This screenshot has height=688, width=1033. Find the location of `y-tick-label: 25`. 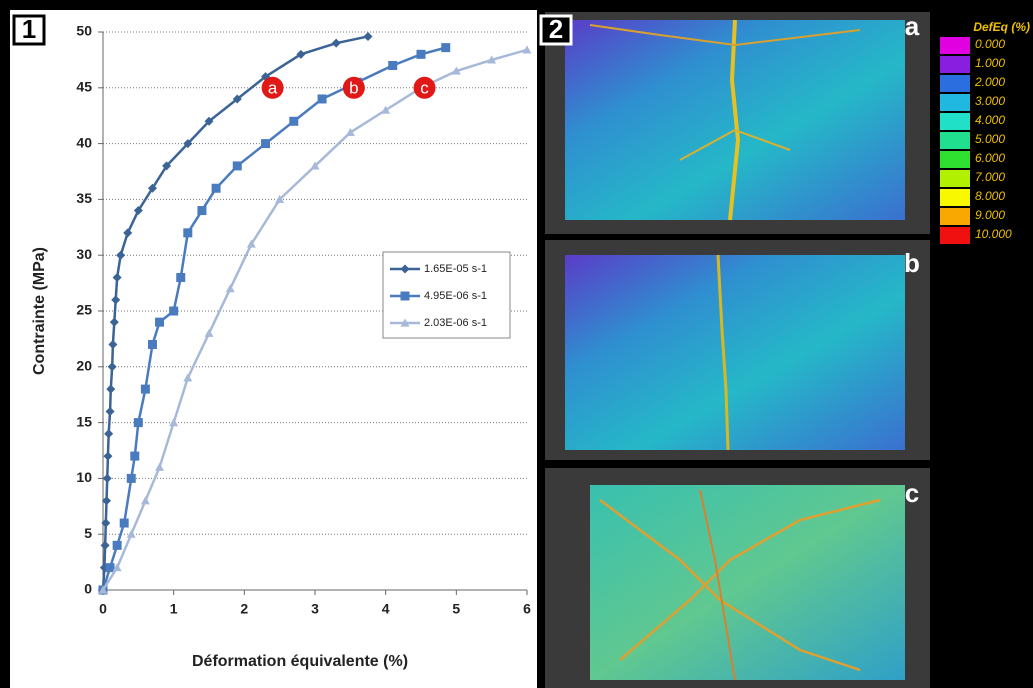

y-tick-label: 25 is located at coordinates (84, 310).